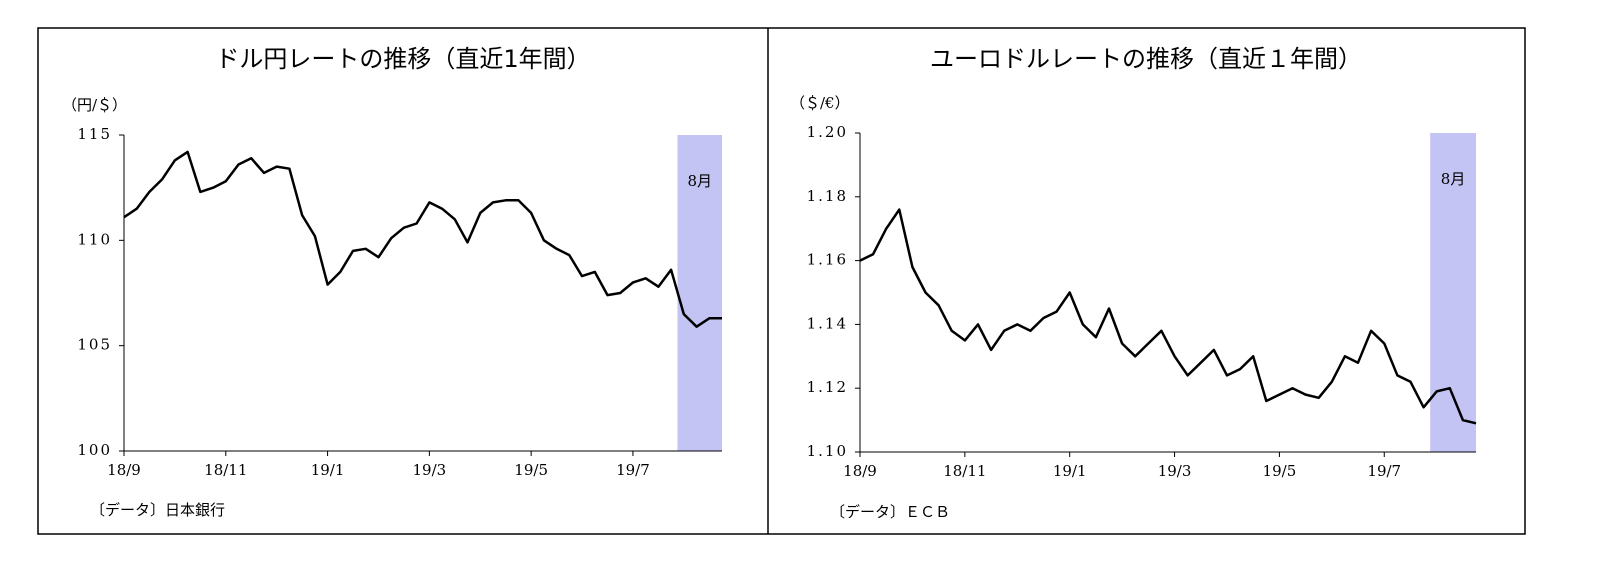 The height and width of the screenshot is (584, 1617). What do you see at coordinates (157, 510) in the screenshot?
I see `source-note: 〔データ〕日本銀行` at bounding box center [157, 510].